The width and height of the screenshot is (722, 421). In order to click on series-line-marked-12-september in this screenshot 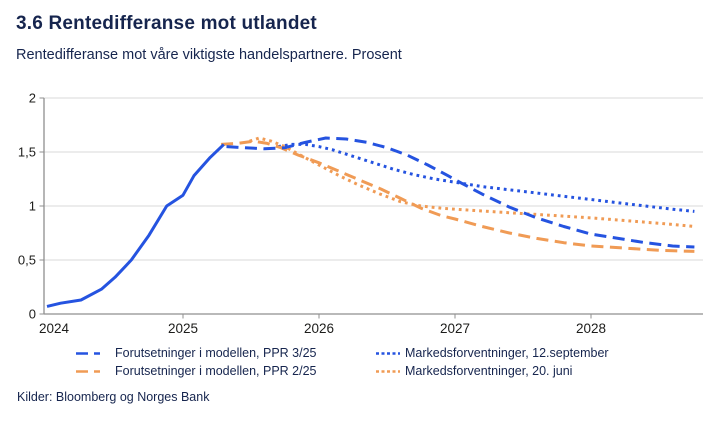, I will do `click(486, 177)`.